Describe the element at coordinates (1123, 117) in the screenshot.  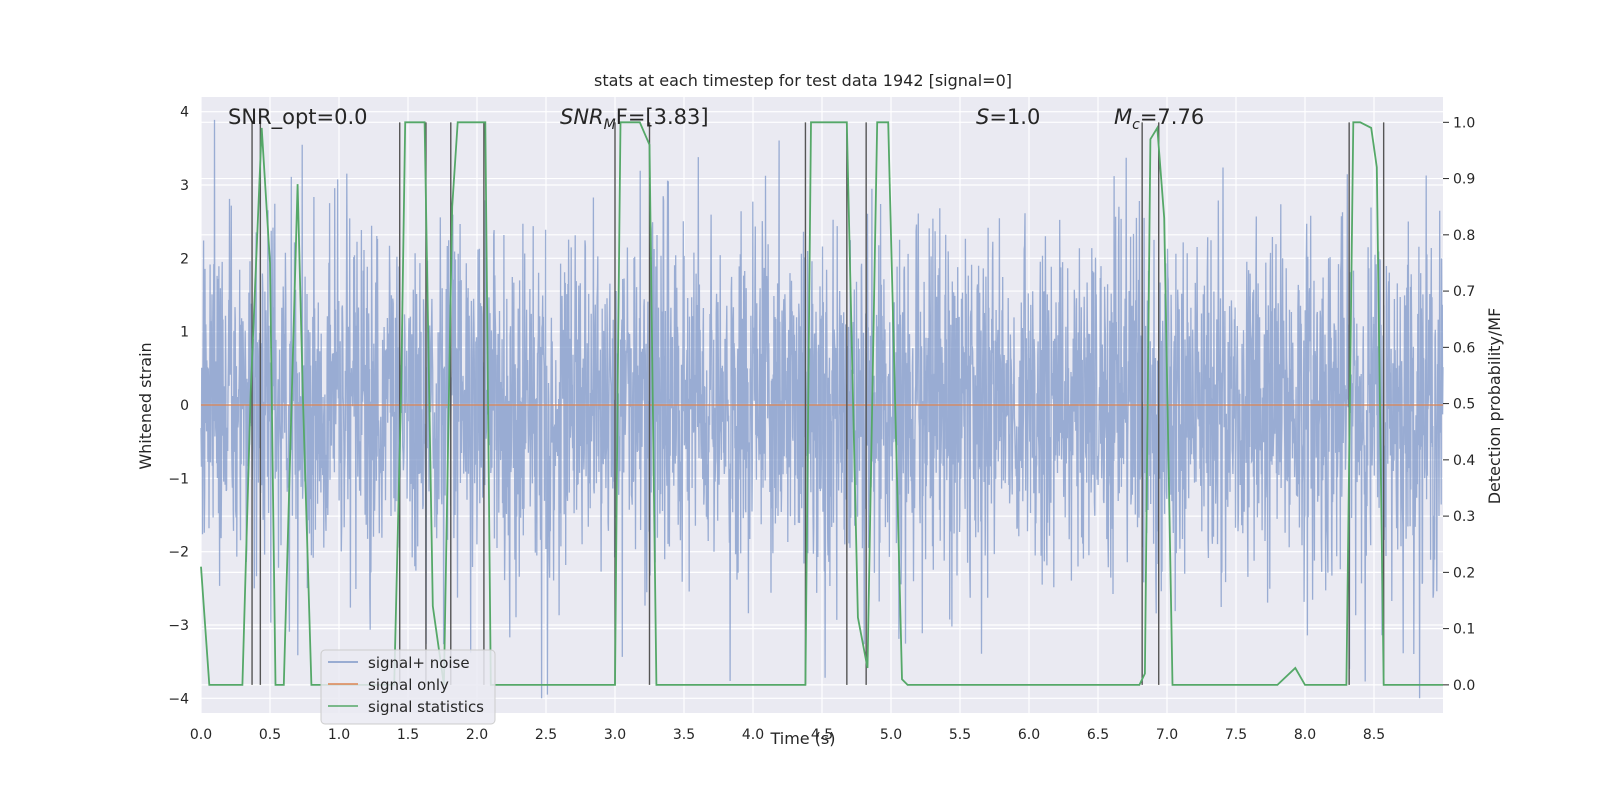
I see `annotation-mc-main: M` at that location.